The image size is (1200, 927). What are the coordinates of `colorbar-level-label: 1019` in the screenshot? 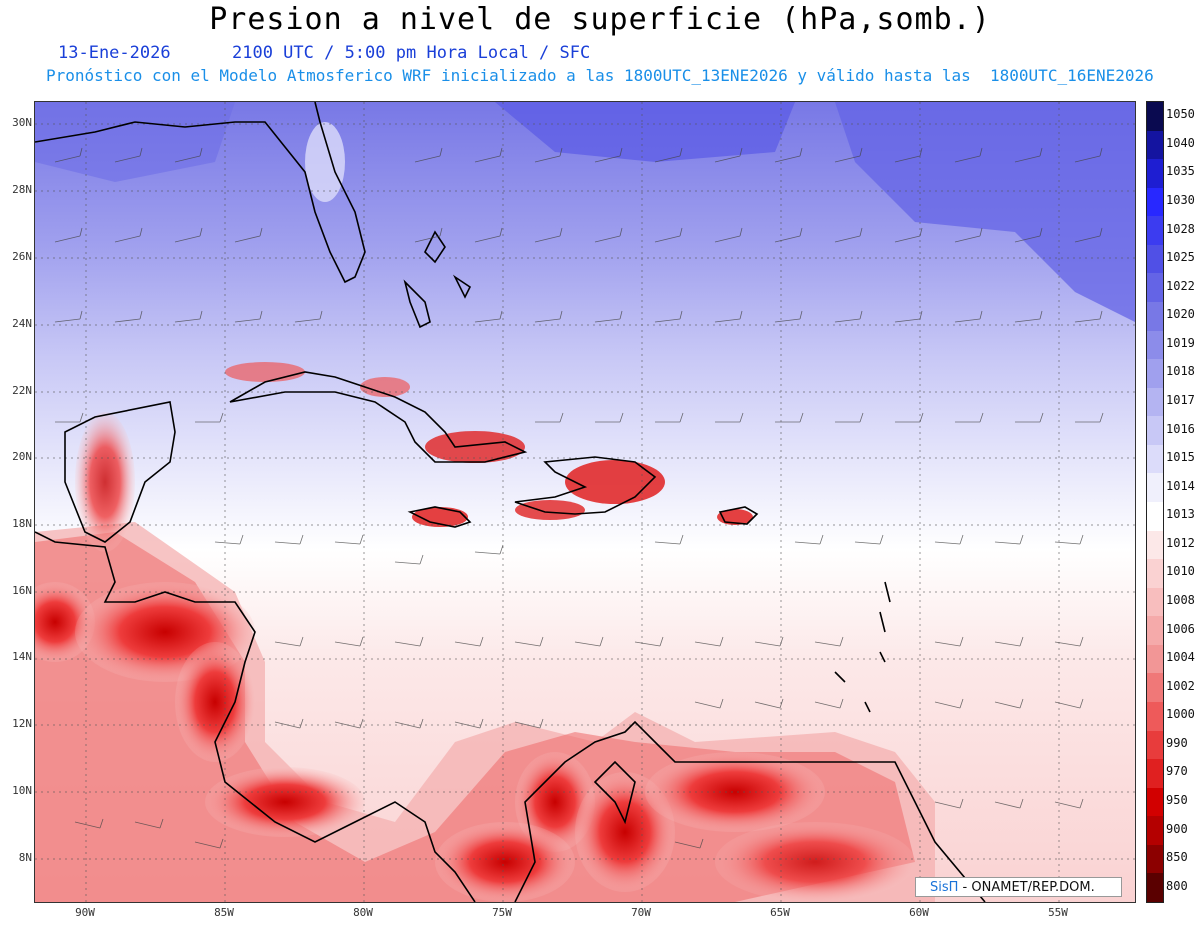 It's located at (1180, 342).